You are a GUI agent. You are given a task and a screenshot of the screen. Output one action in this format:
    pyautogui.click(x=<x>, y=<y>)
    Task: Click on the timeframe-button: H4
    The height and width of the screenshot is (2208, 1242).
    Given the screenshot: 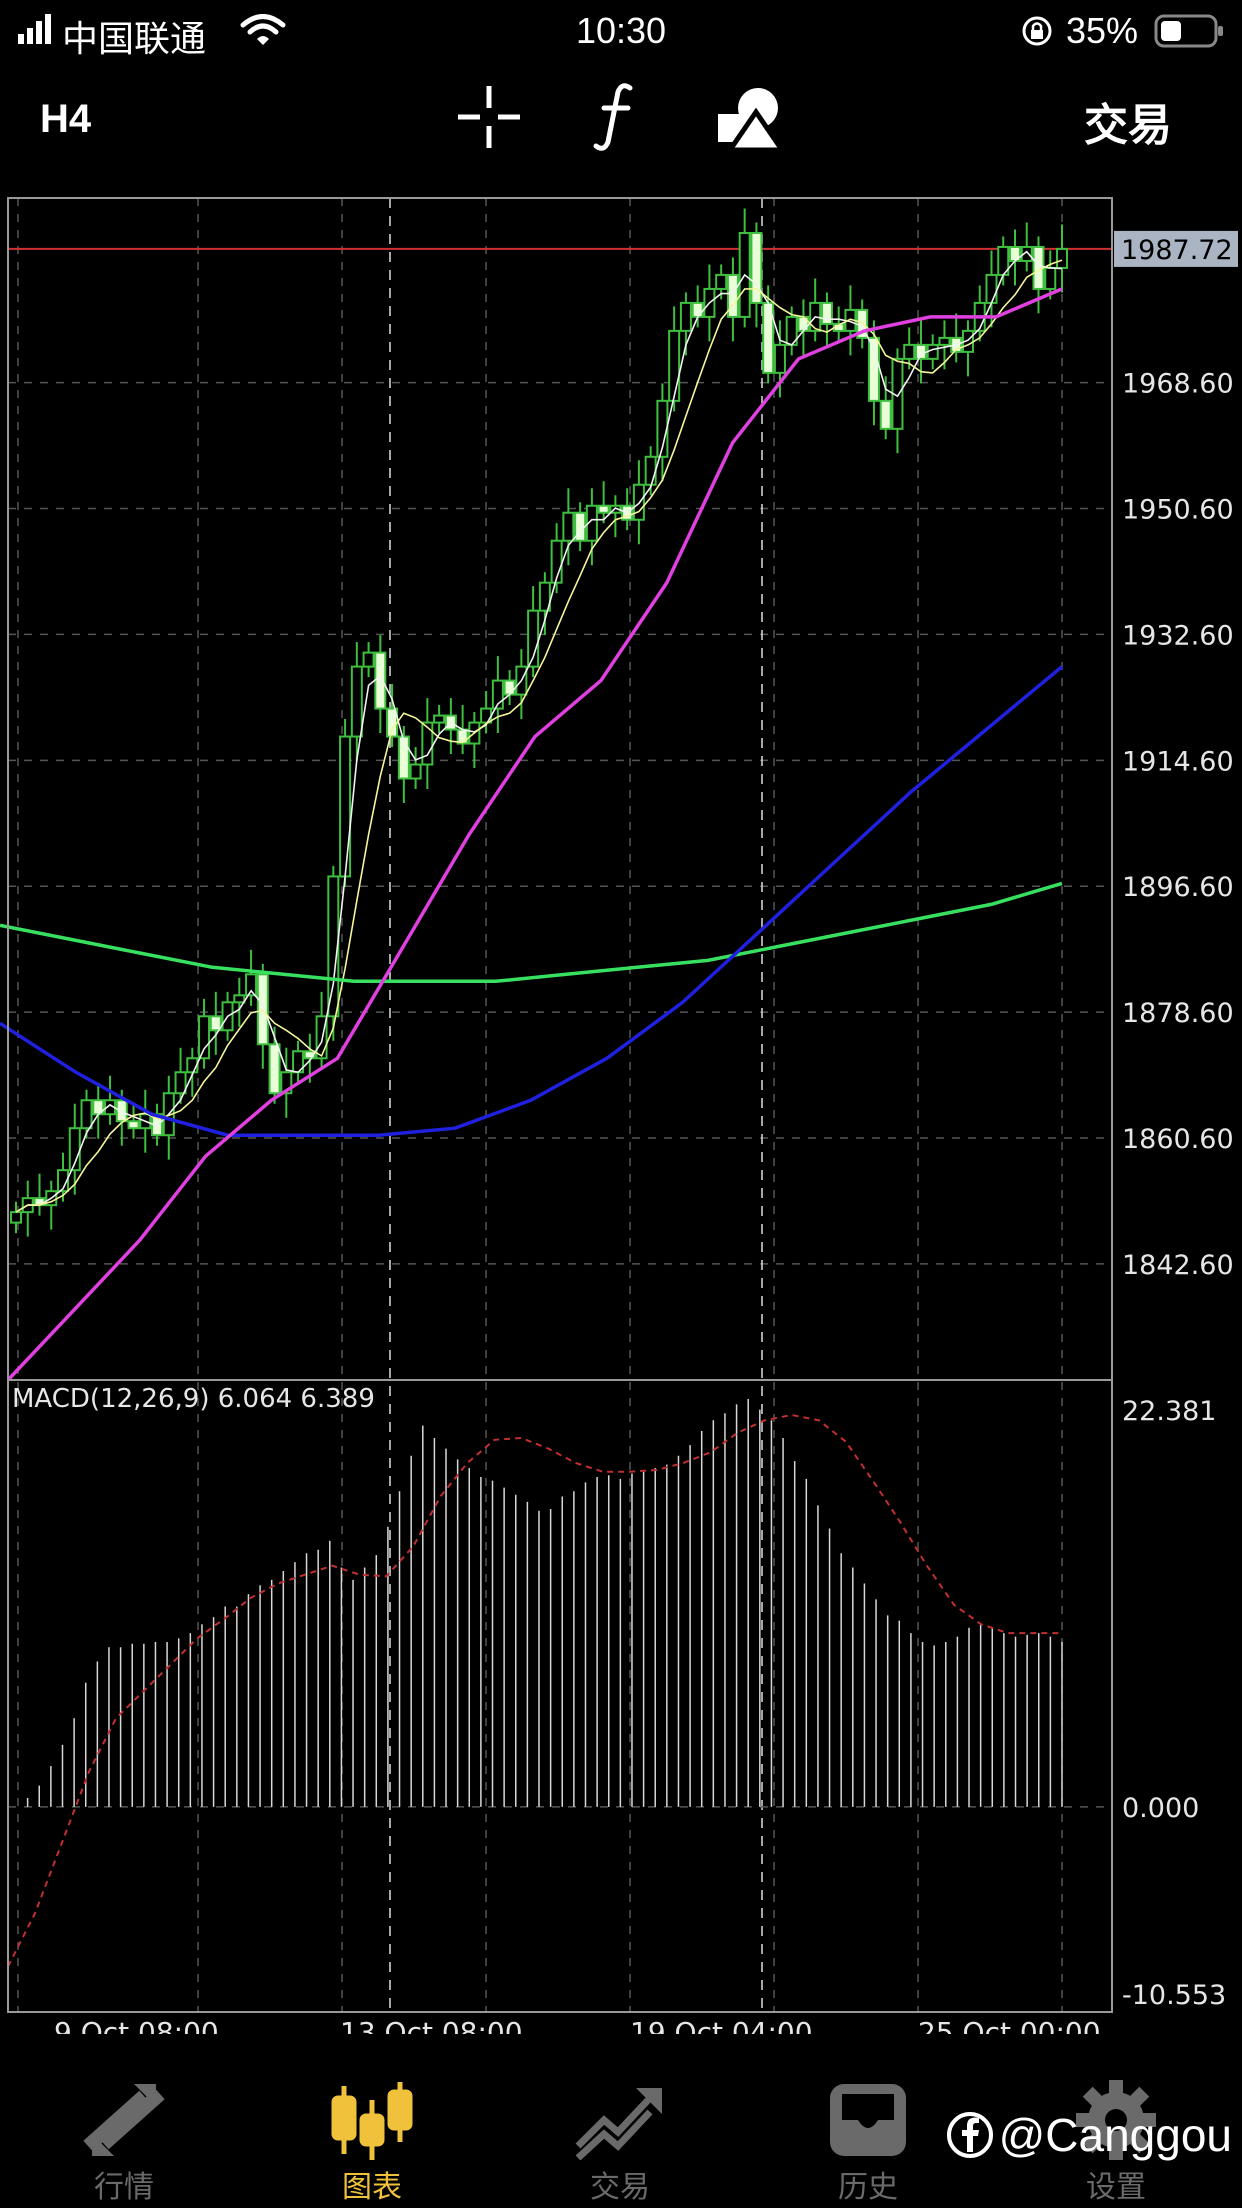 What is the action you would take?
    pyautogui.click(x=66, y=118)
    